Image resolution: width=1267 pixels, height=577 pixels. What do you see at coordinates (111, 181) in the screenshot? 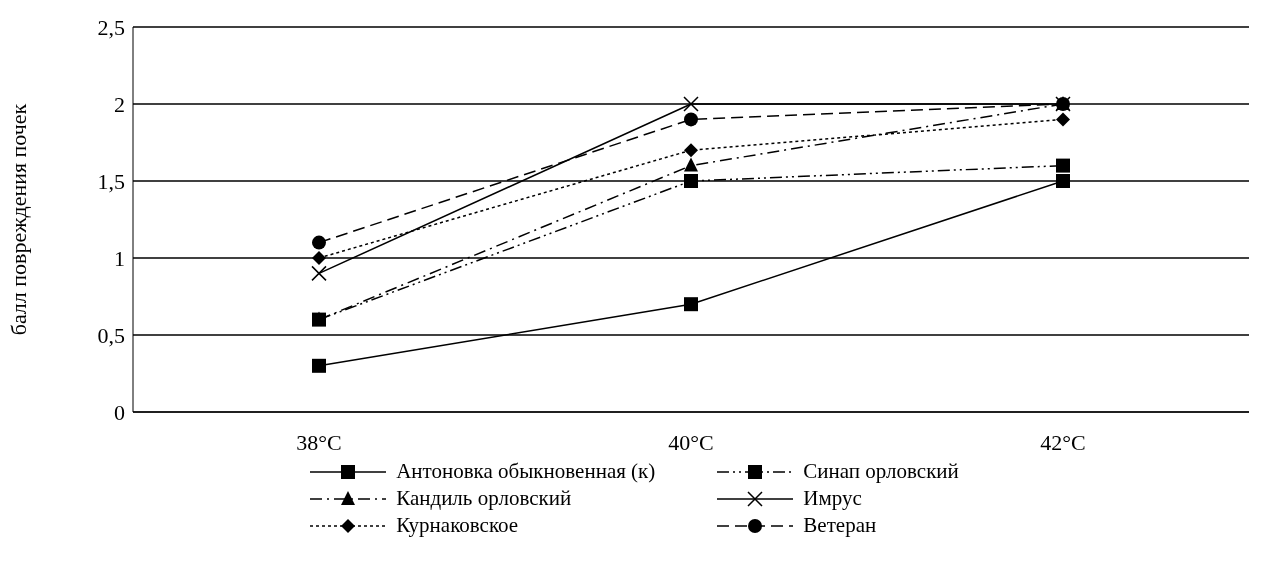
I see `y-tick-label: 1,5` at bounding box center [111, 181].